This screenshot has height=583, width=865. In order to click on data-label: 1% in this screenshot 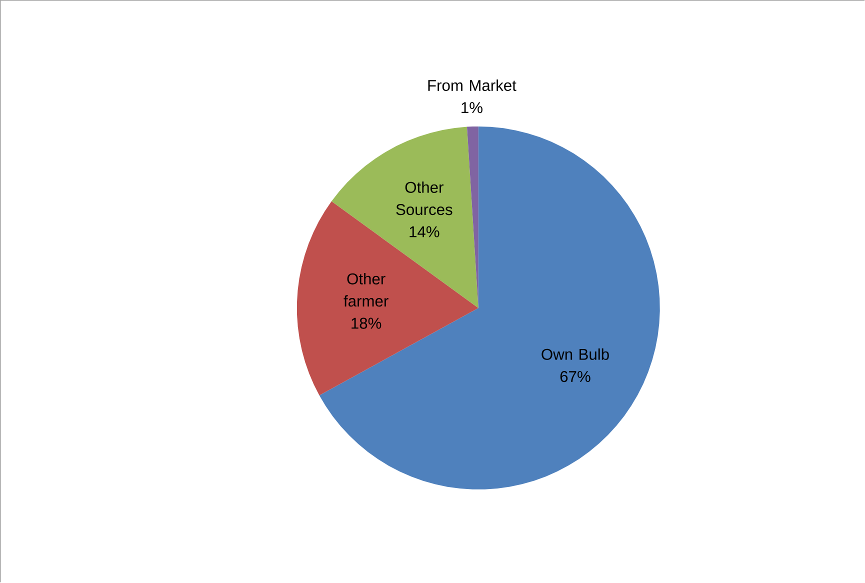, I will do `click(472, 108)`.